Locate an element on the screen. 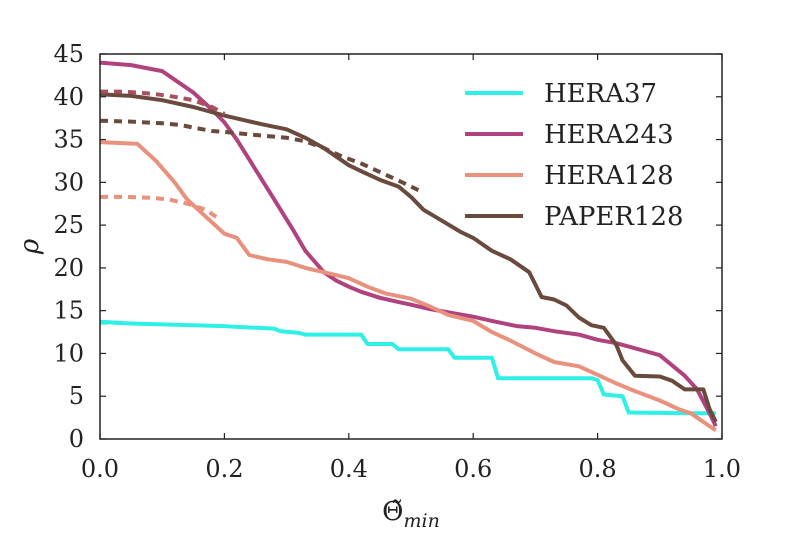 The width and height of the screenshot is (800, 550). y-tick-label: 35 is located at coordinates (68, 140).